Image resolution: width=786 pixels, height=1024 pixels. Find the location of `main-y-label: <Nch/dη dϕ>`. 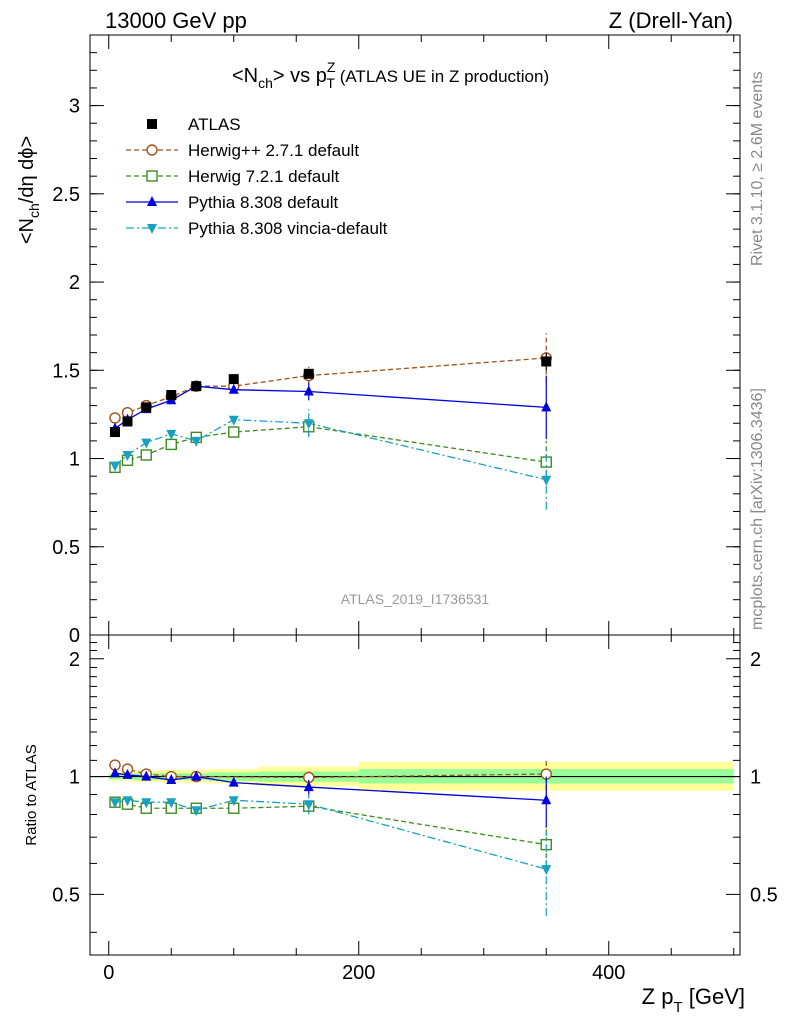

main-y-label: <Nch/dη dϕ> is located at coordinates (29, 190).